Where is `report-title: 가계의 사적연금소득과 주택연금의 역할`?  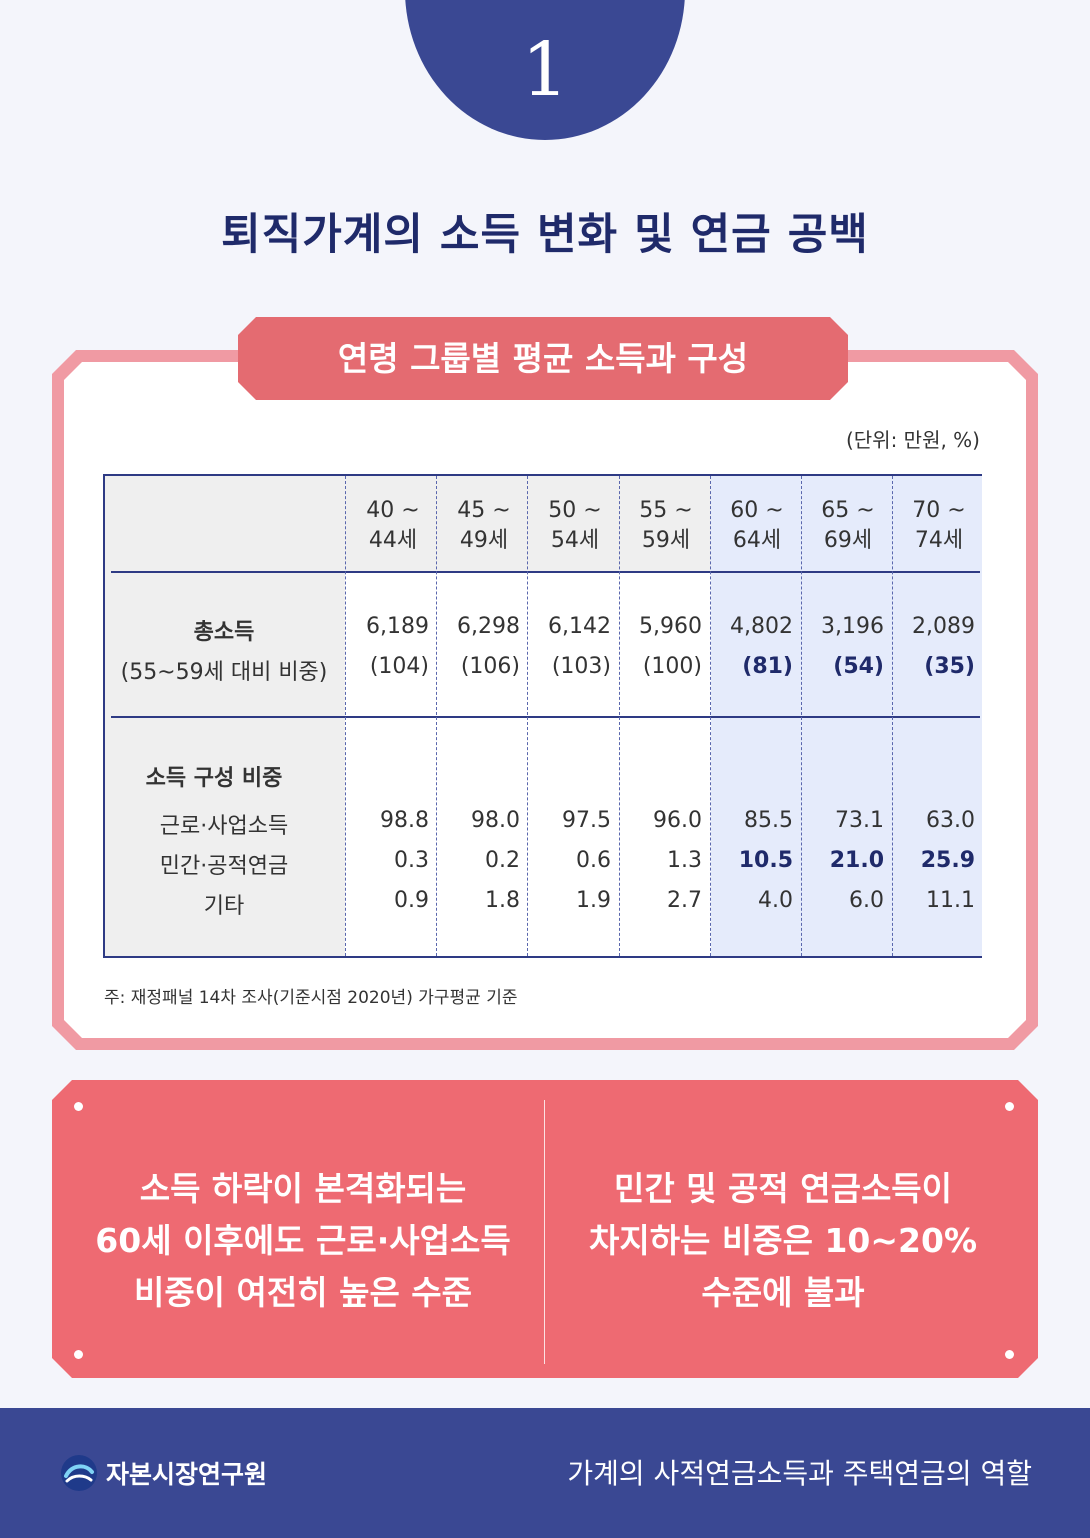 report-title: 가계의 사적연금소득과 주택연금의 역할 is located at coordinates (799, 1473).